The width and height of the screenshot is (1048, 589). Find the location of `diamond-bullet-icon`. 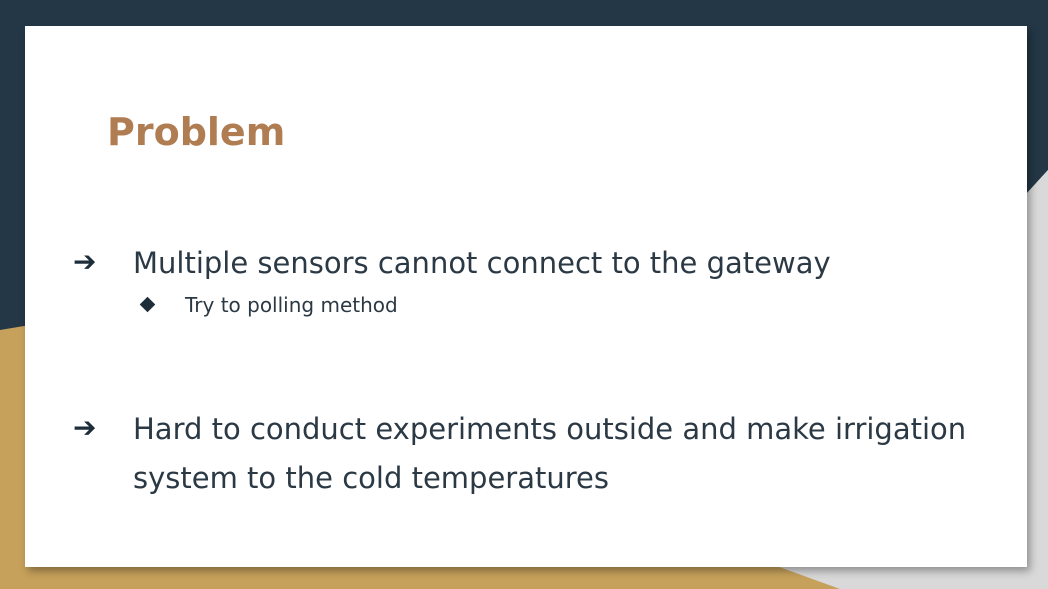

diamond-bullet-icon is located at coordinates (147, 304).